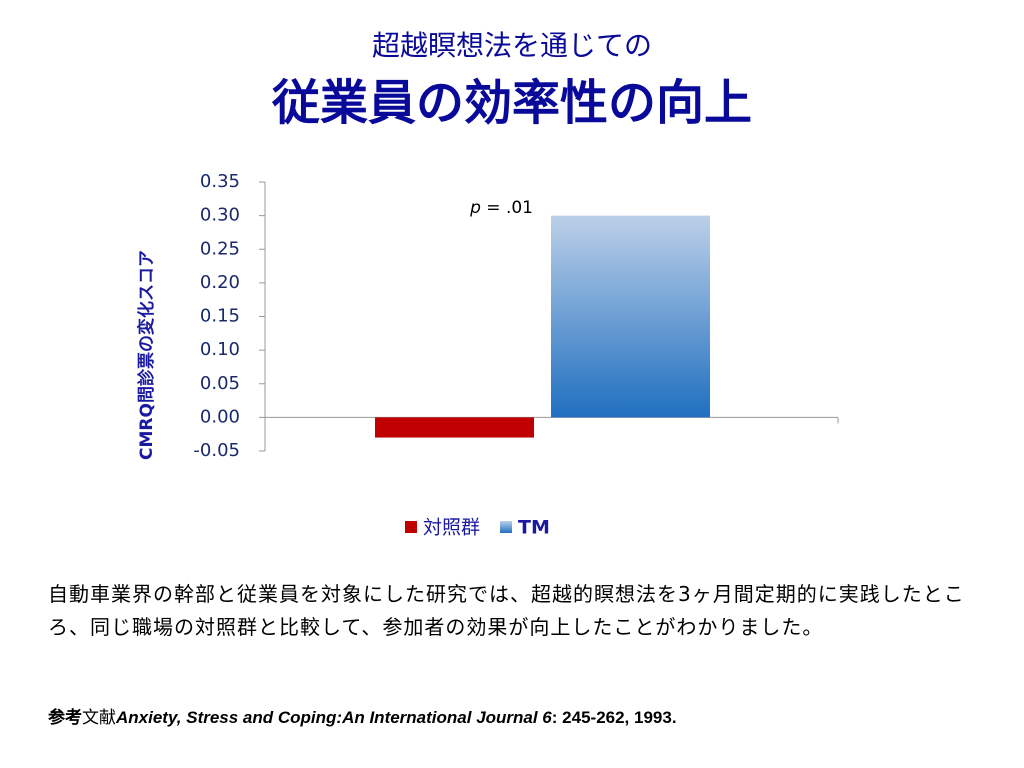 Image resolution: width=1024 pixels, height=768 pixels. Describe the element at coordinates (216, 450) in the screenshot. I see `y-tick-label: -0.05` at that location.